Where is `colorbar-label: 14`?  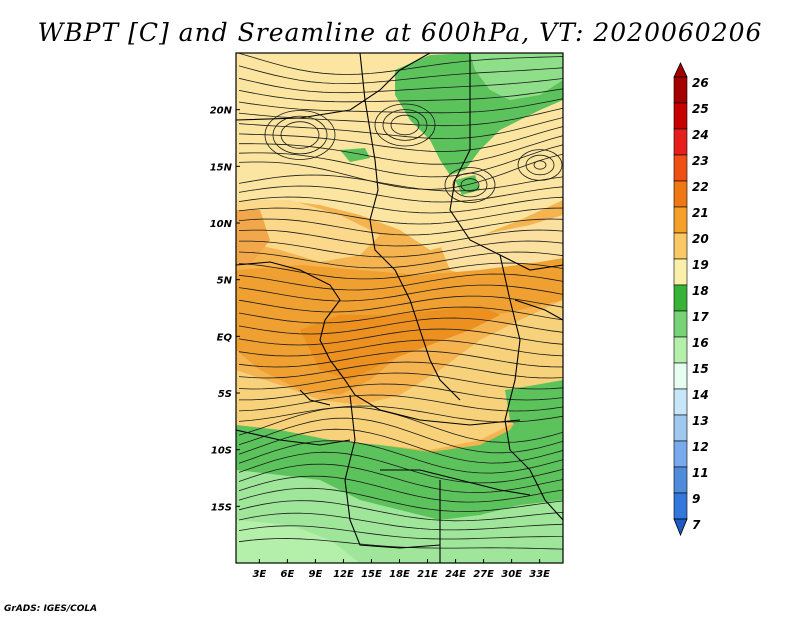 colorbar-label: 14 is located at coordinates (700, 395).